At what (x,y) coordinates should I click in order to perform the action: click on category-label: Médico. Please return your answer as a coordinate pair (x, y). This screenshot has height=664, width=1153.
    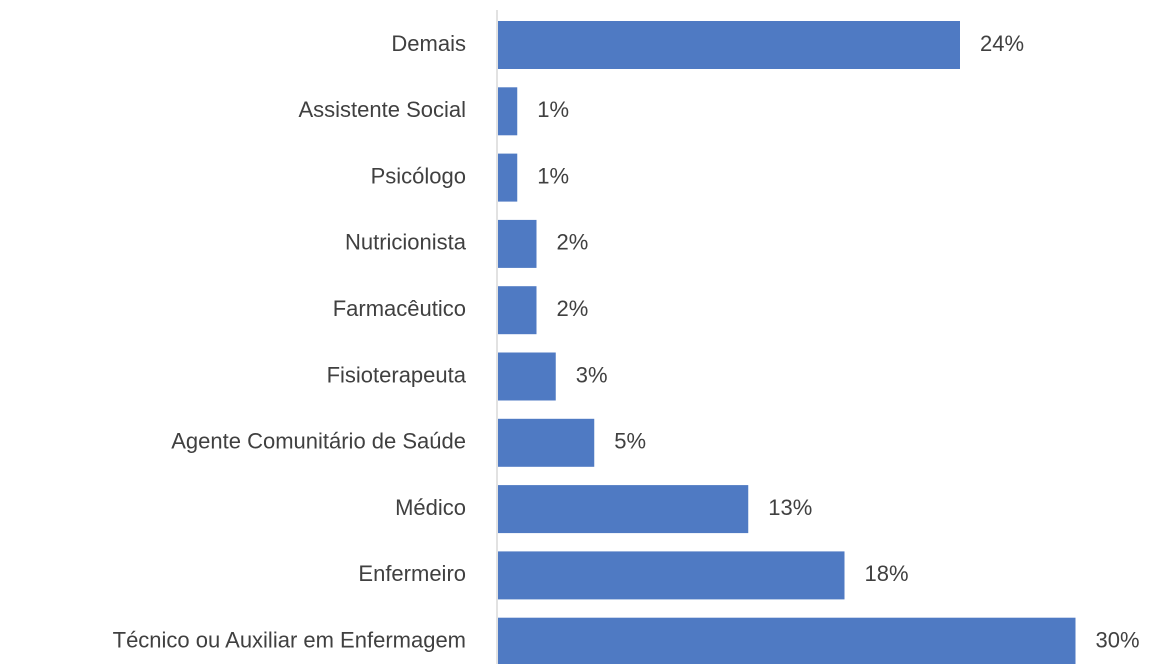
    Looking at the image, I should click on (430, 507).